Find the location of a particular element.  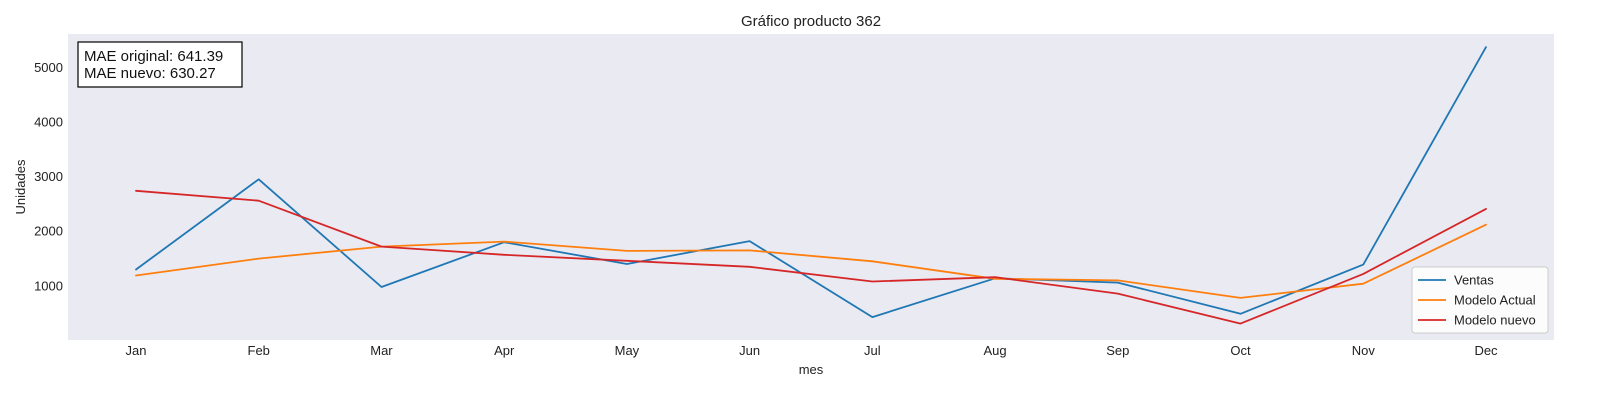

y-axis-label: Unidades is located at coordinates (20, 186).